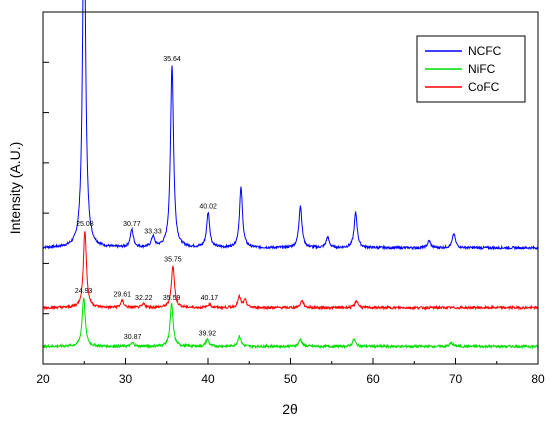 The height and width of the screenshot is (424, 550). What do you see at coordinates (46, 188) in the screenshot?
I see `y-axis` at bounding box center [46, 188].